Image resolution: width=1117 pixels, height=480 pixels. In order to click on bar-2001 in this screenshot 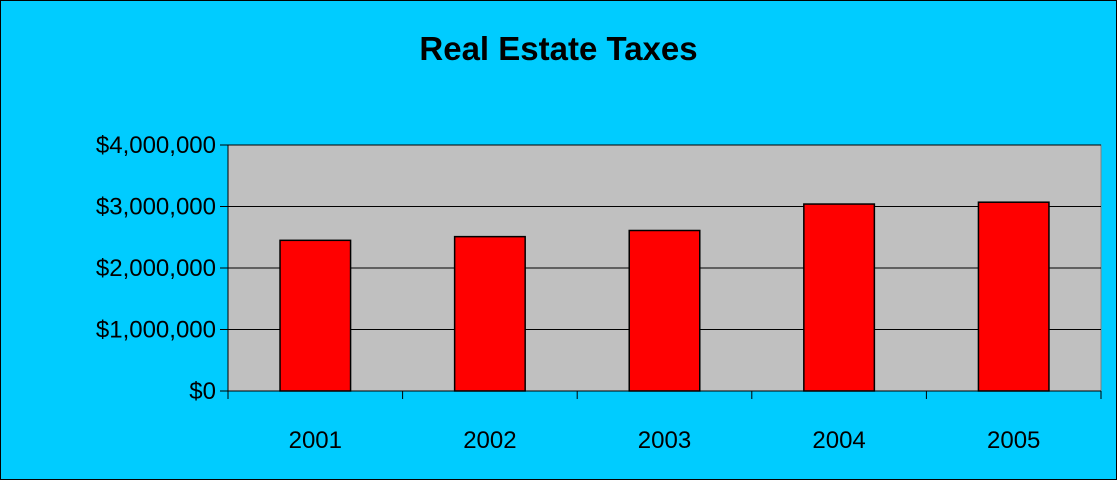, I will do `click(315, 315)`.